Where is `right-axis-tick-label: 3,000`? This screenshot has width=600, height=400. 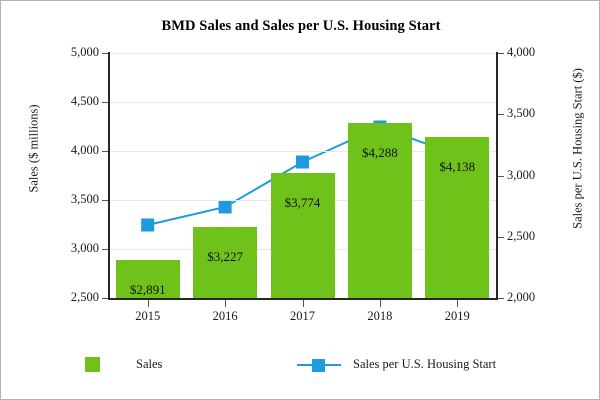 right-axis-tick-label: 3,000 is located at coordinates (521, 174).